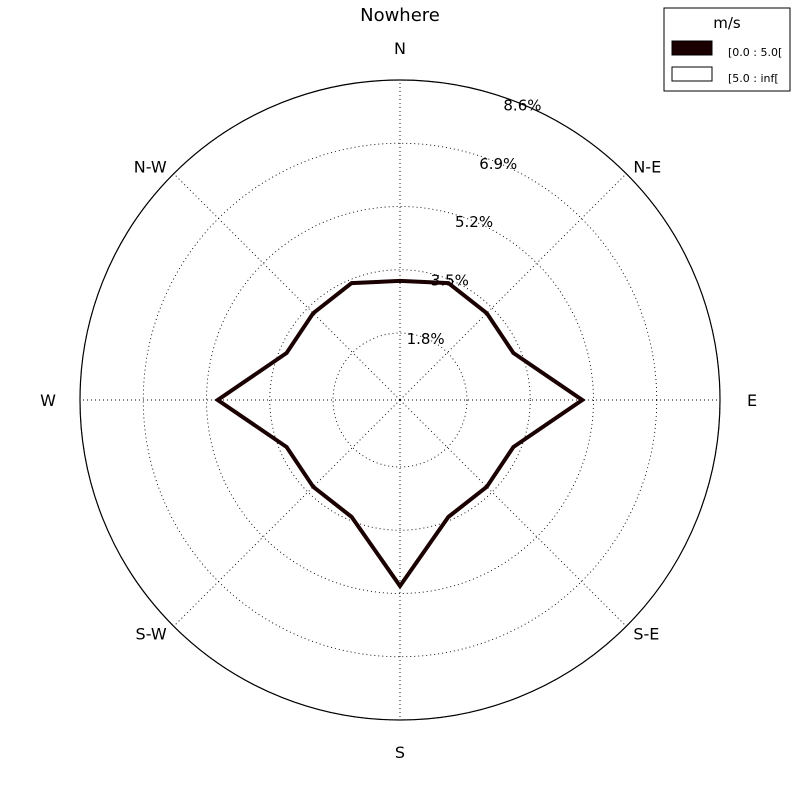 The width and height of the screenshot is (800, 800). Describe the element at coordinates (647, 167) in the screenshot. I see `direction-label-n-e: N-E` at that location.